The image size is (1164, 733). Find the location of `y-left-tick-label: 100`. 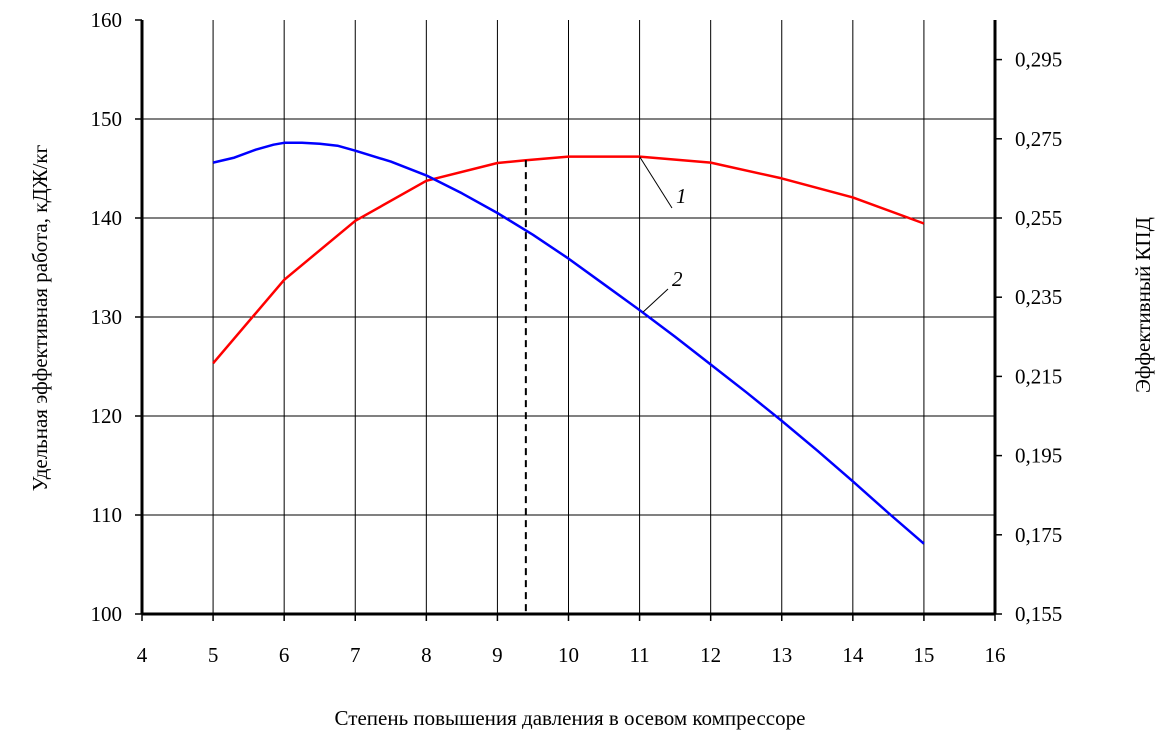

y-left-tick-label: 100 is located at coordinates (107, 614).